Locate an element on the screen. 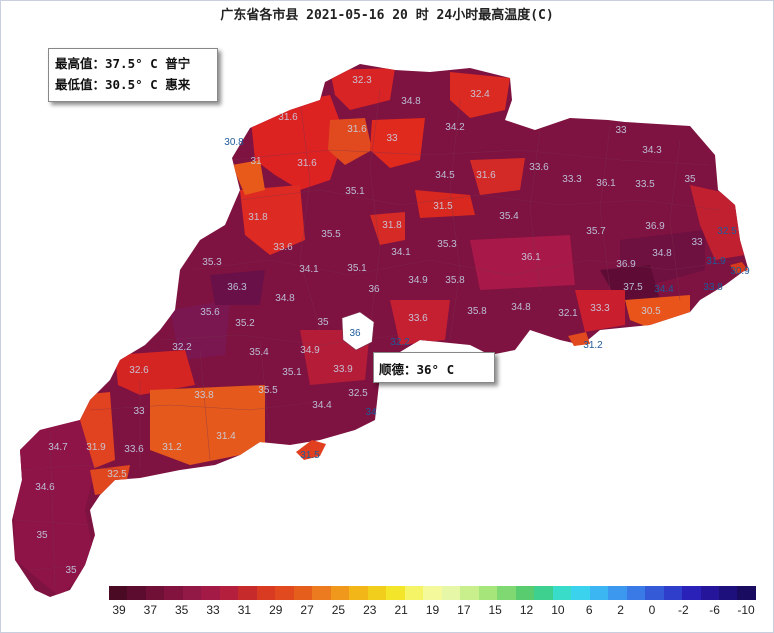 This screenshot has width=774, height=633. zone-sw-red is located at coordinates (155, 372).